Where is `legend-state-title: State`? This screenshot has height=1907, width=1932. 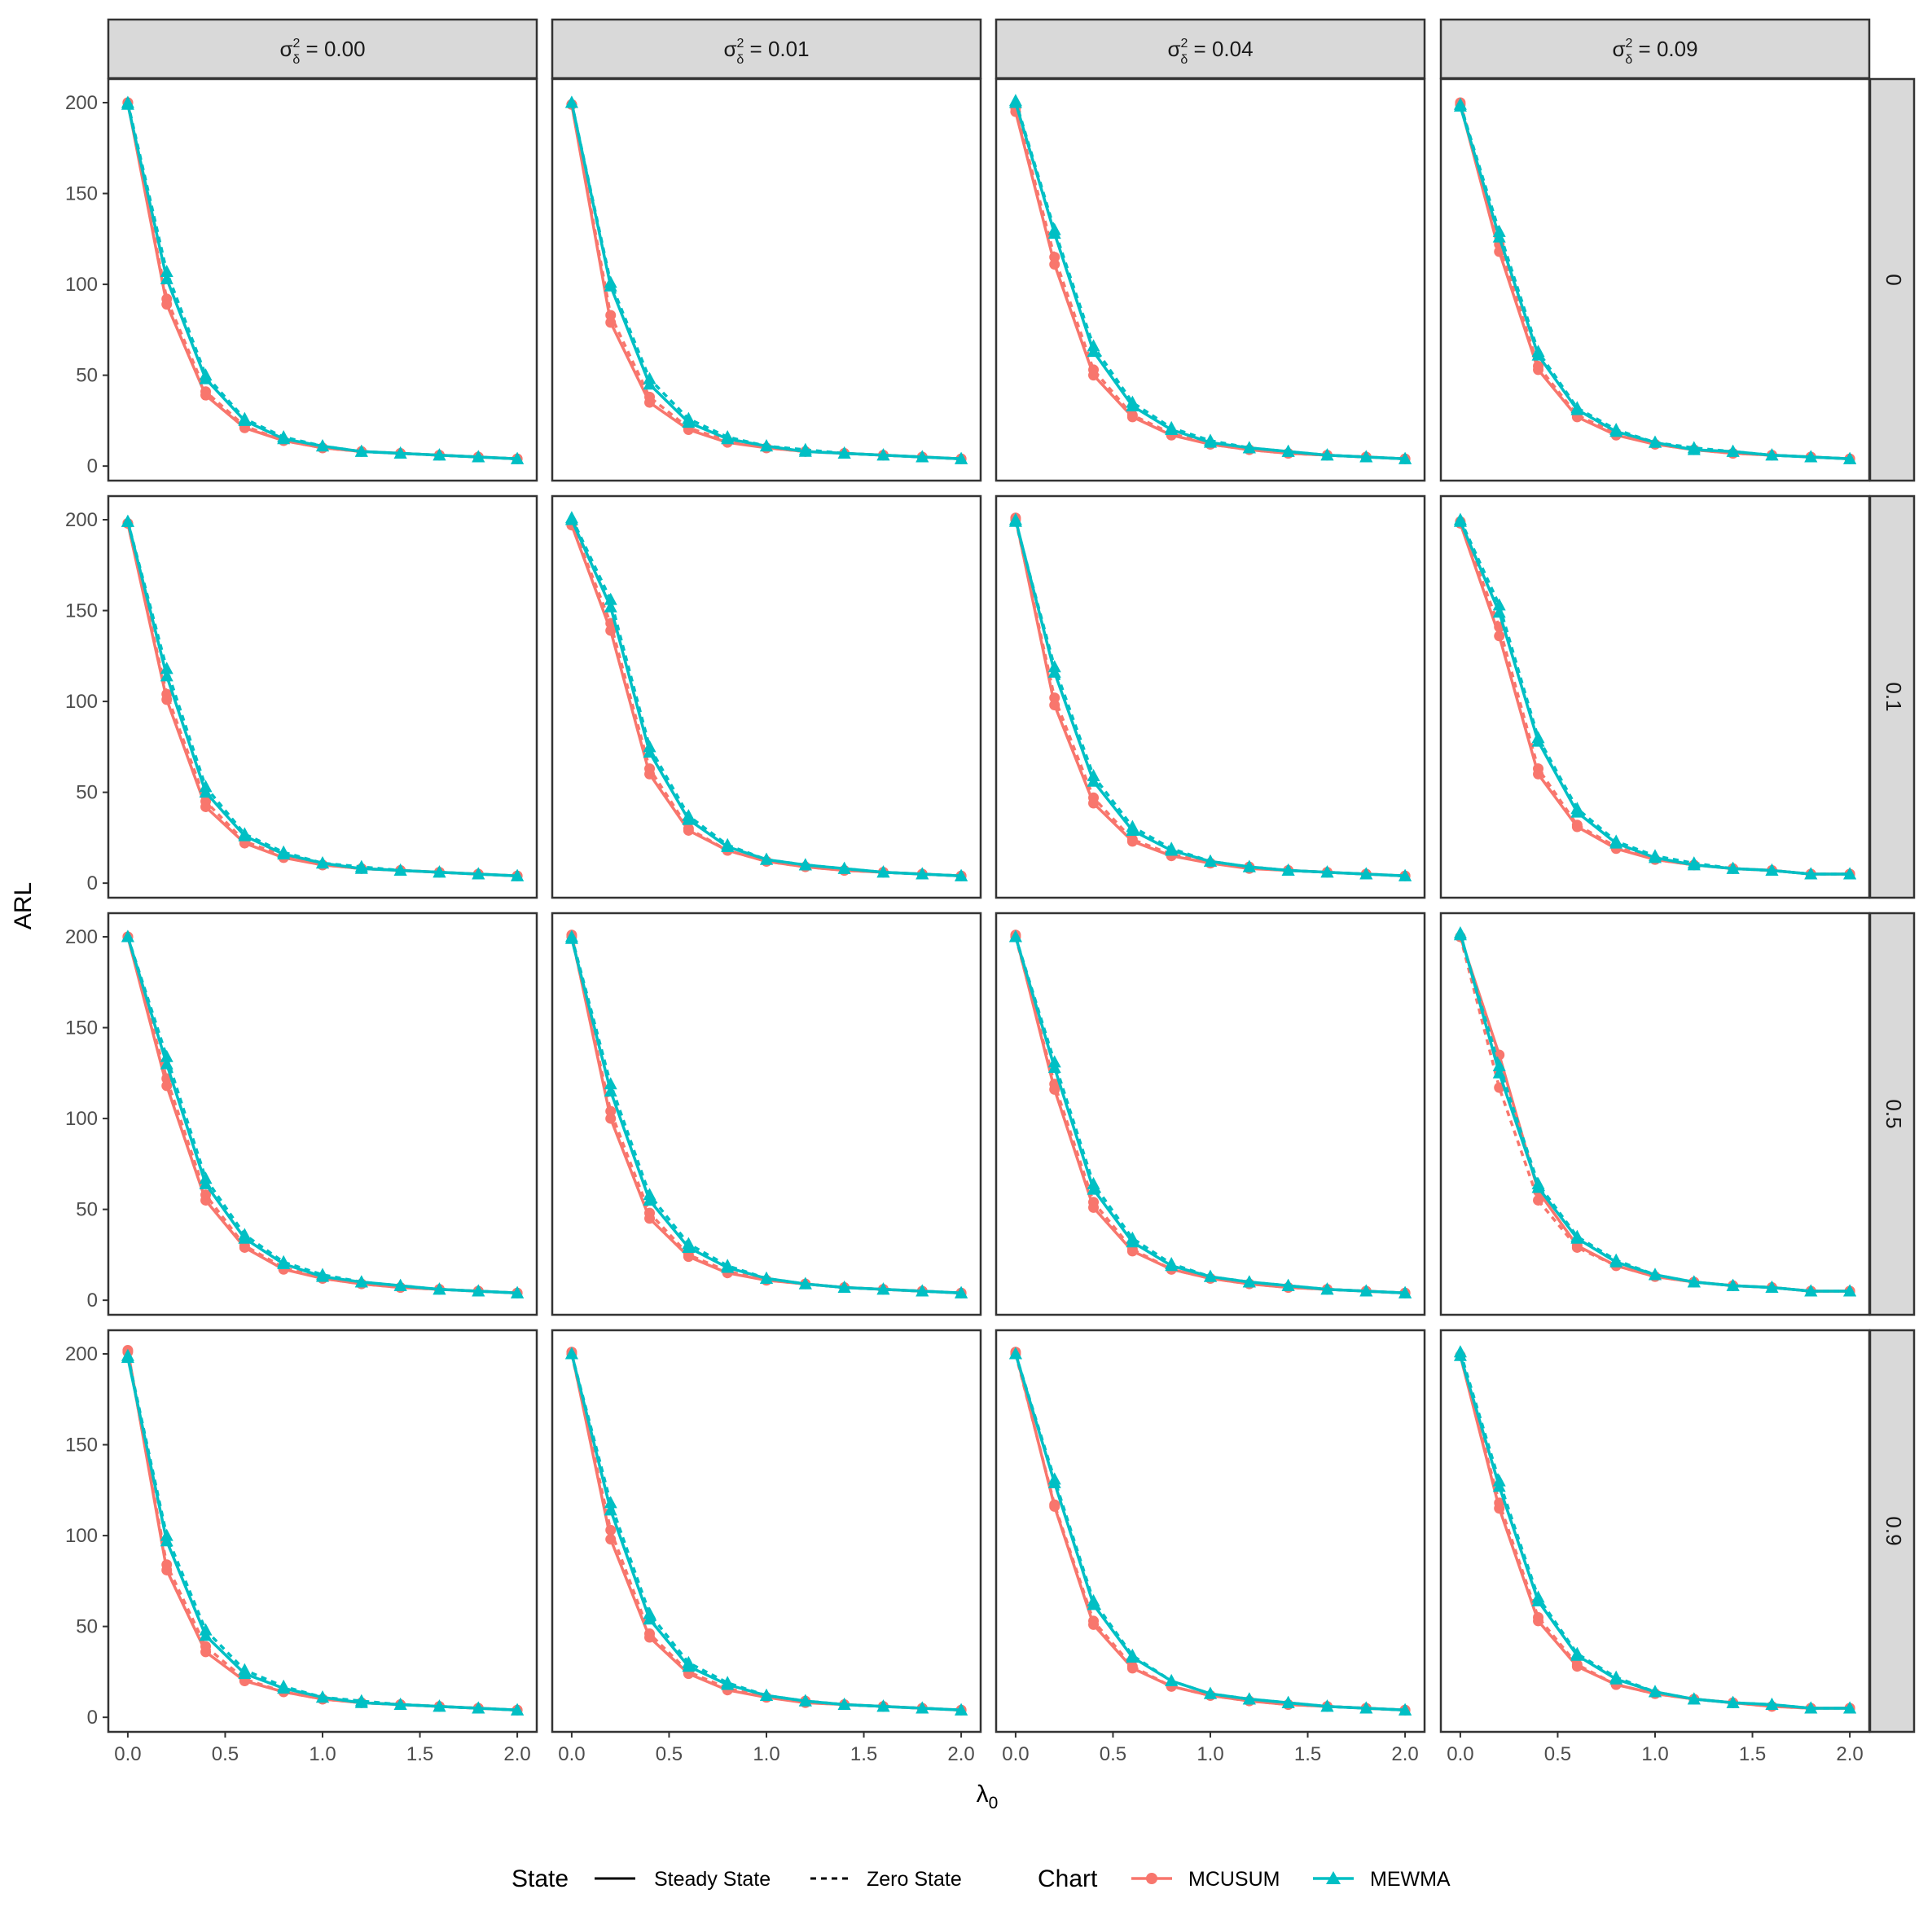 legend-state-title: State is located at coordinates (540, 1878).